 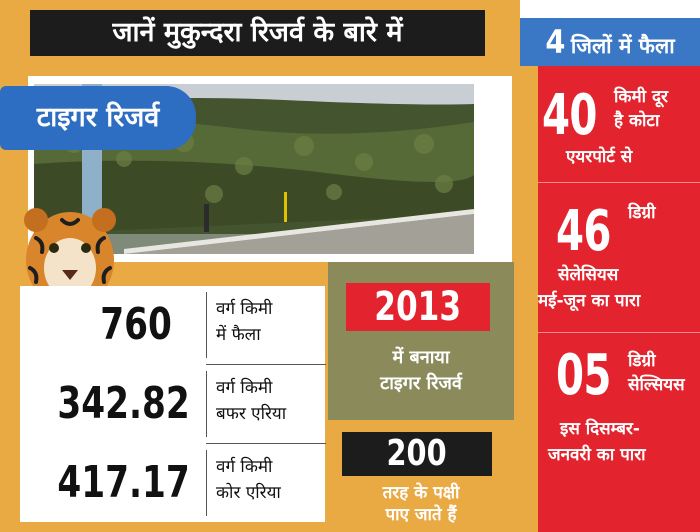 I want to click on fact-line: जनवरी का पारा, so click(x=597, y=455).